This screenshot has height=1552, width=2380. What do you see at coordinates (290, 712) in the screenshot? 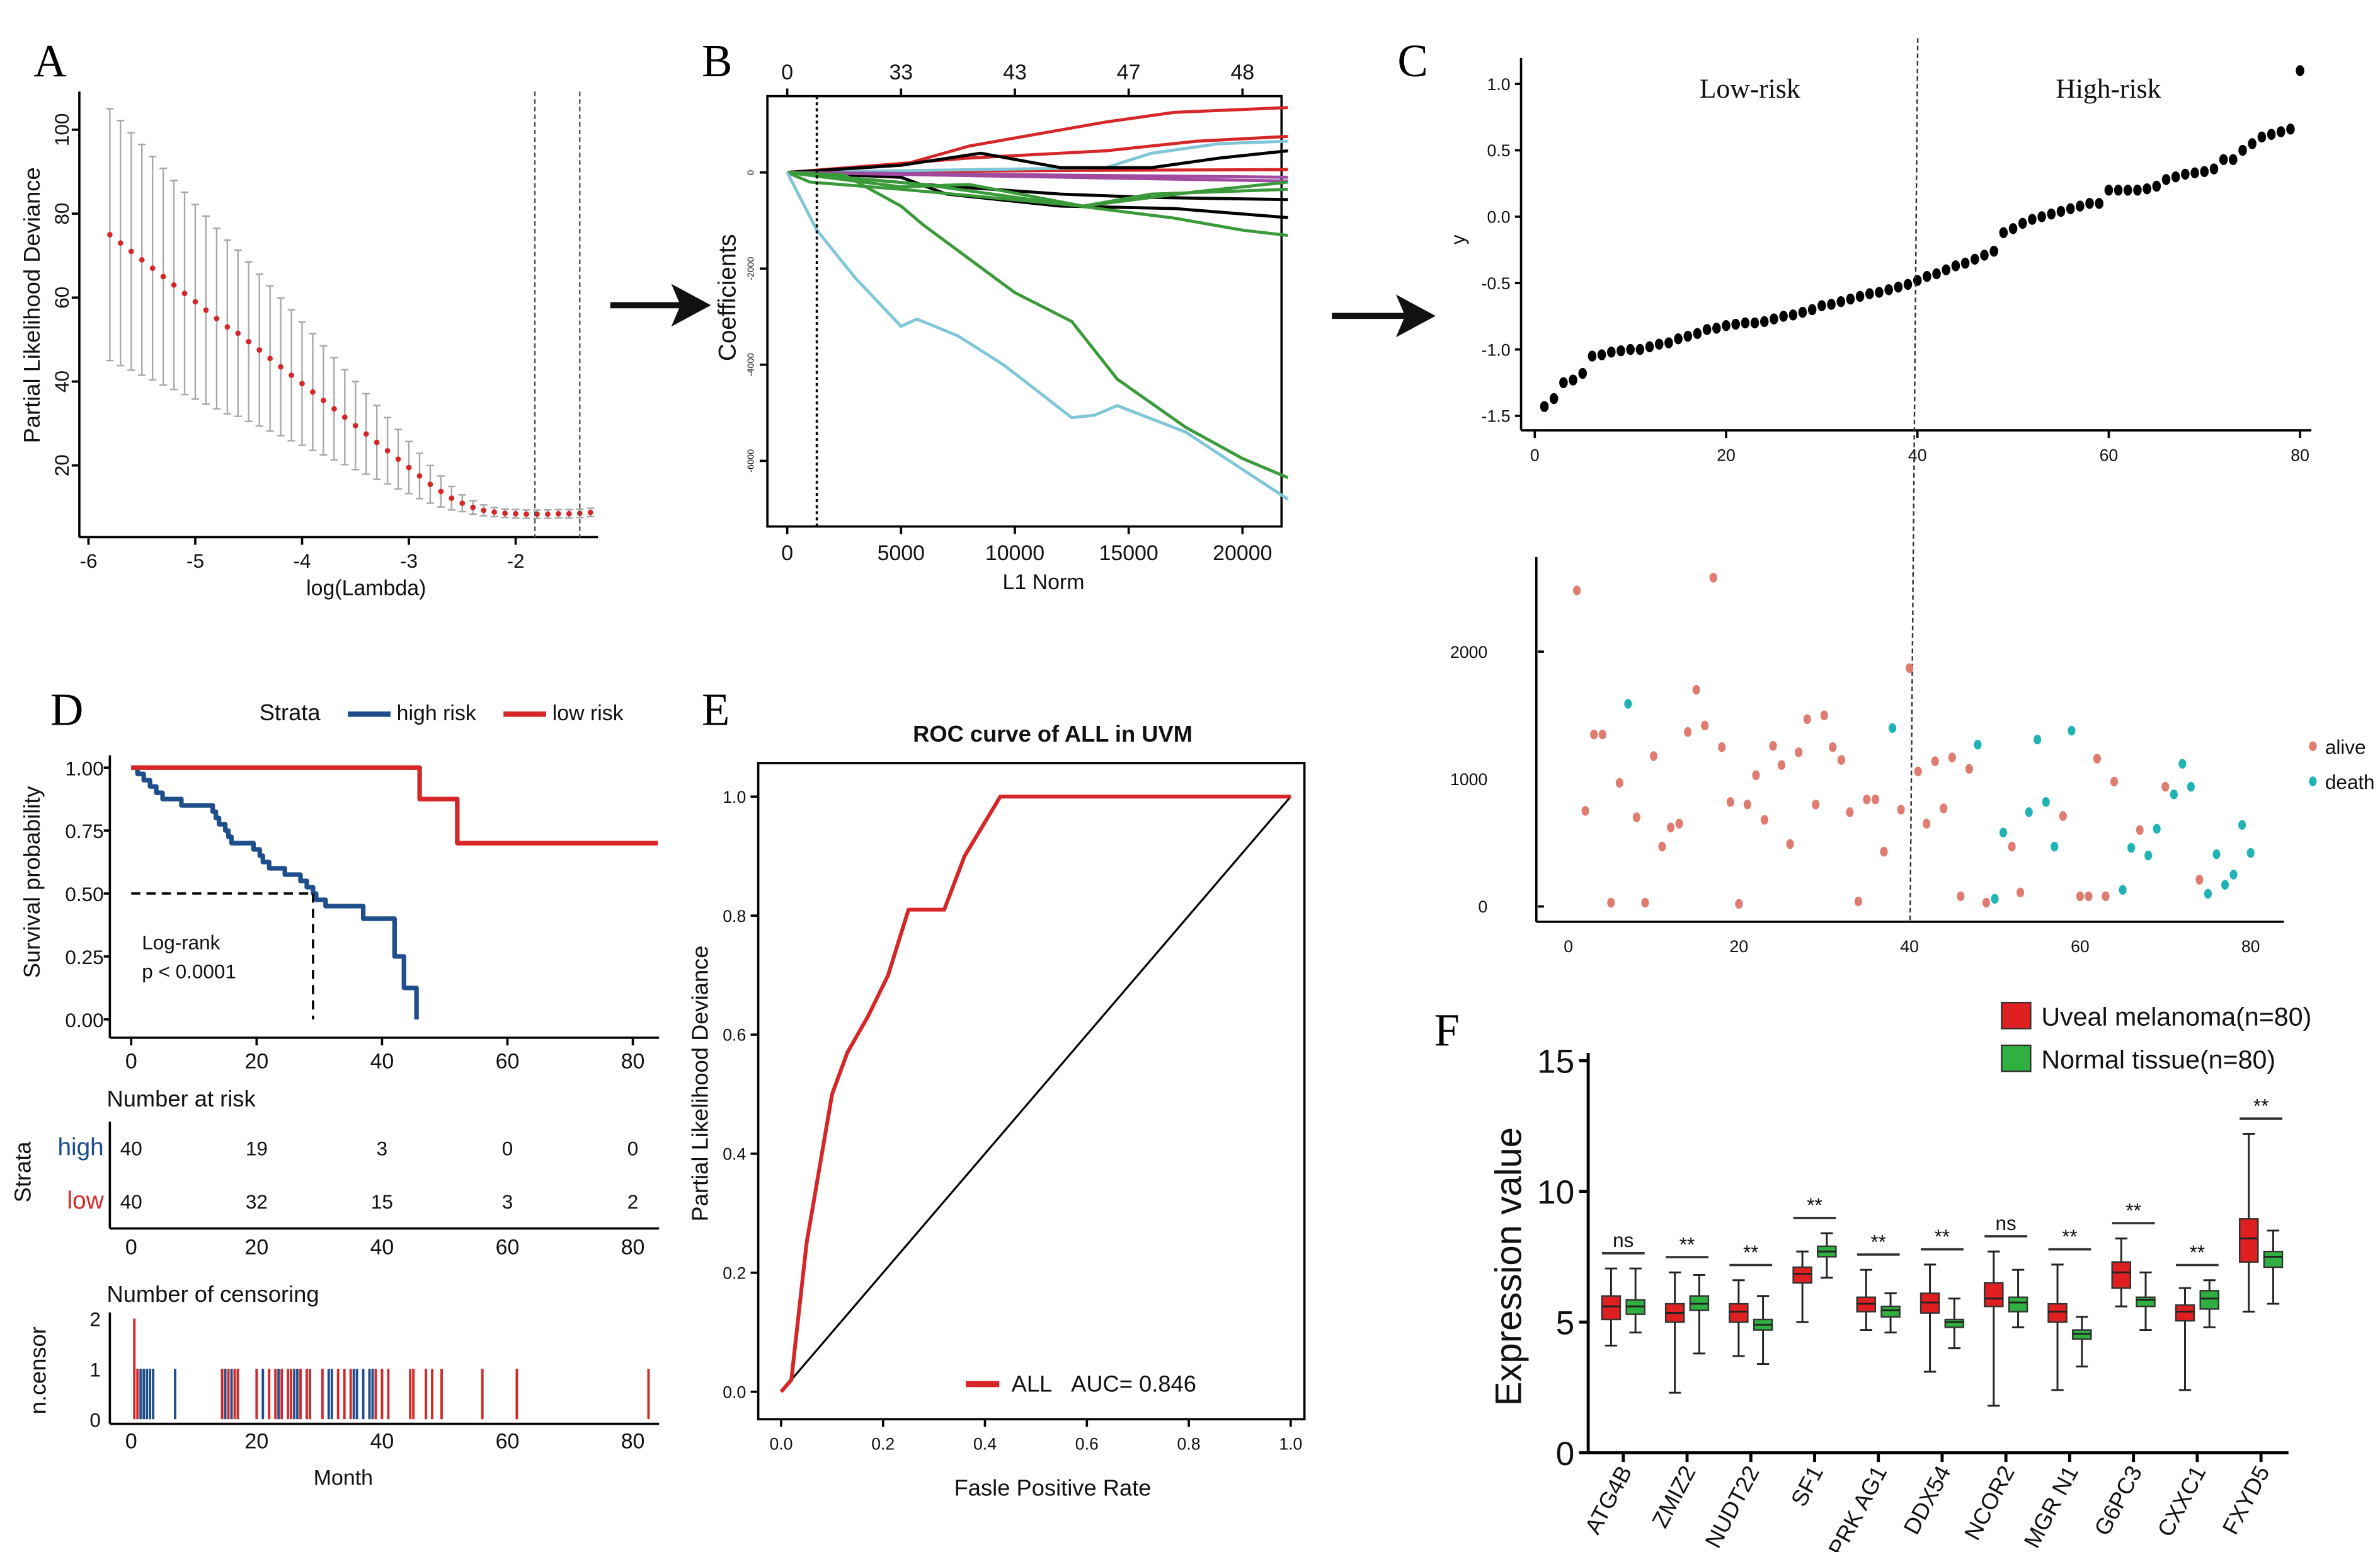
I see `panel-d-legend-title: Strata` at bounding box center [290, 712].